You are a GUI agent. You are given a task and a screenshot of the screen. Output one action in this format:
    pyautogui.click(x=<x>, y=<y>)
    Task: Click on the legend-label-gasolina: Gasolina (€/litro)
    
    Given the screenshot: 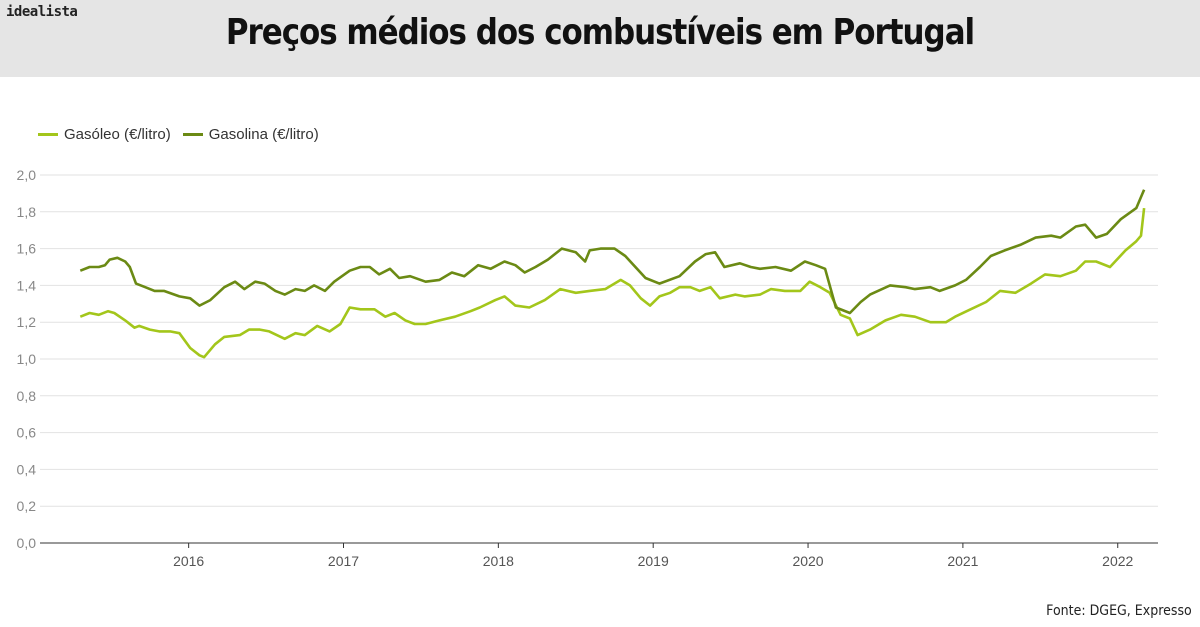 What is the action you would take?
    pyautogui.click(x=263, y=134)
    